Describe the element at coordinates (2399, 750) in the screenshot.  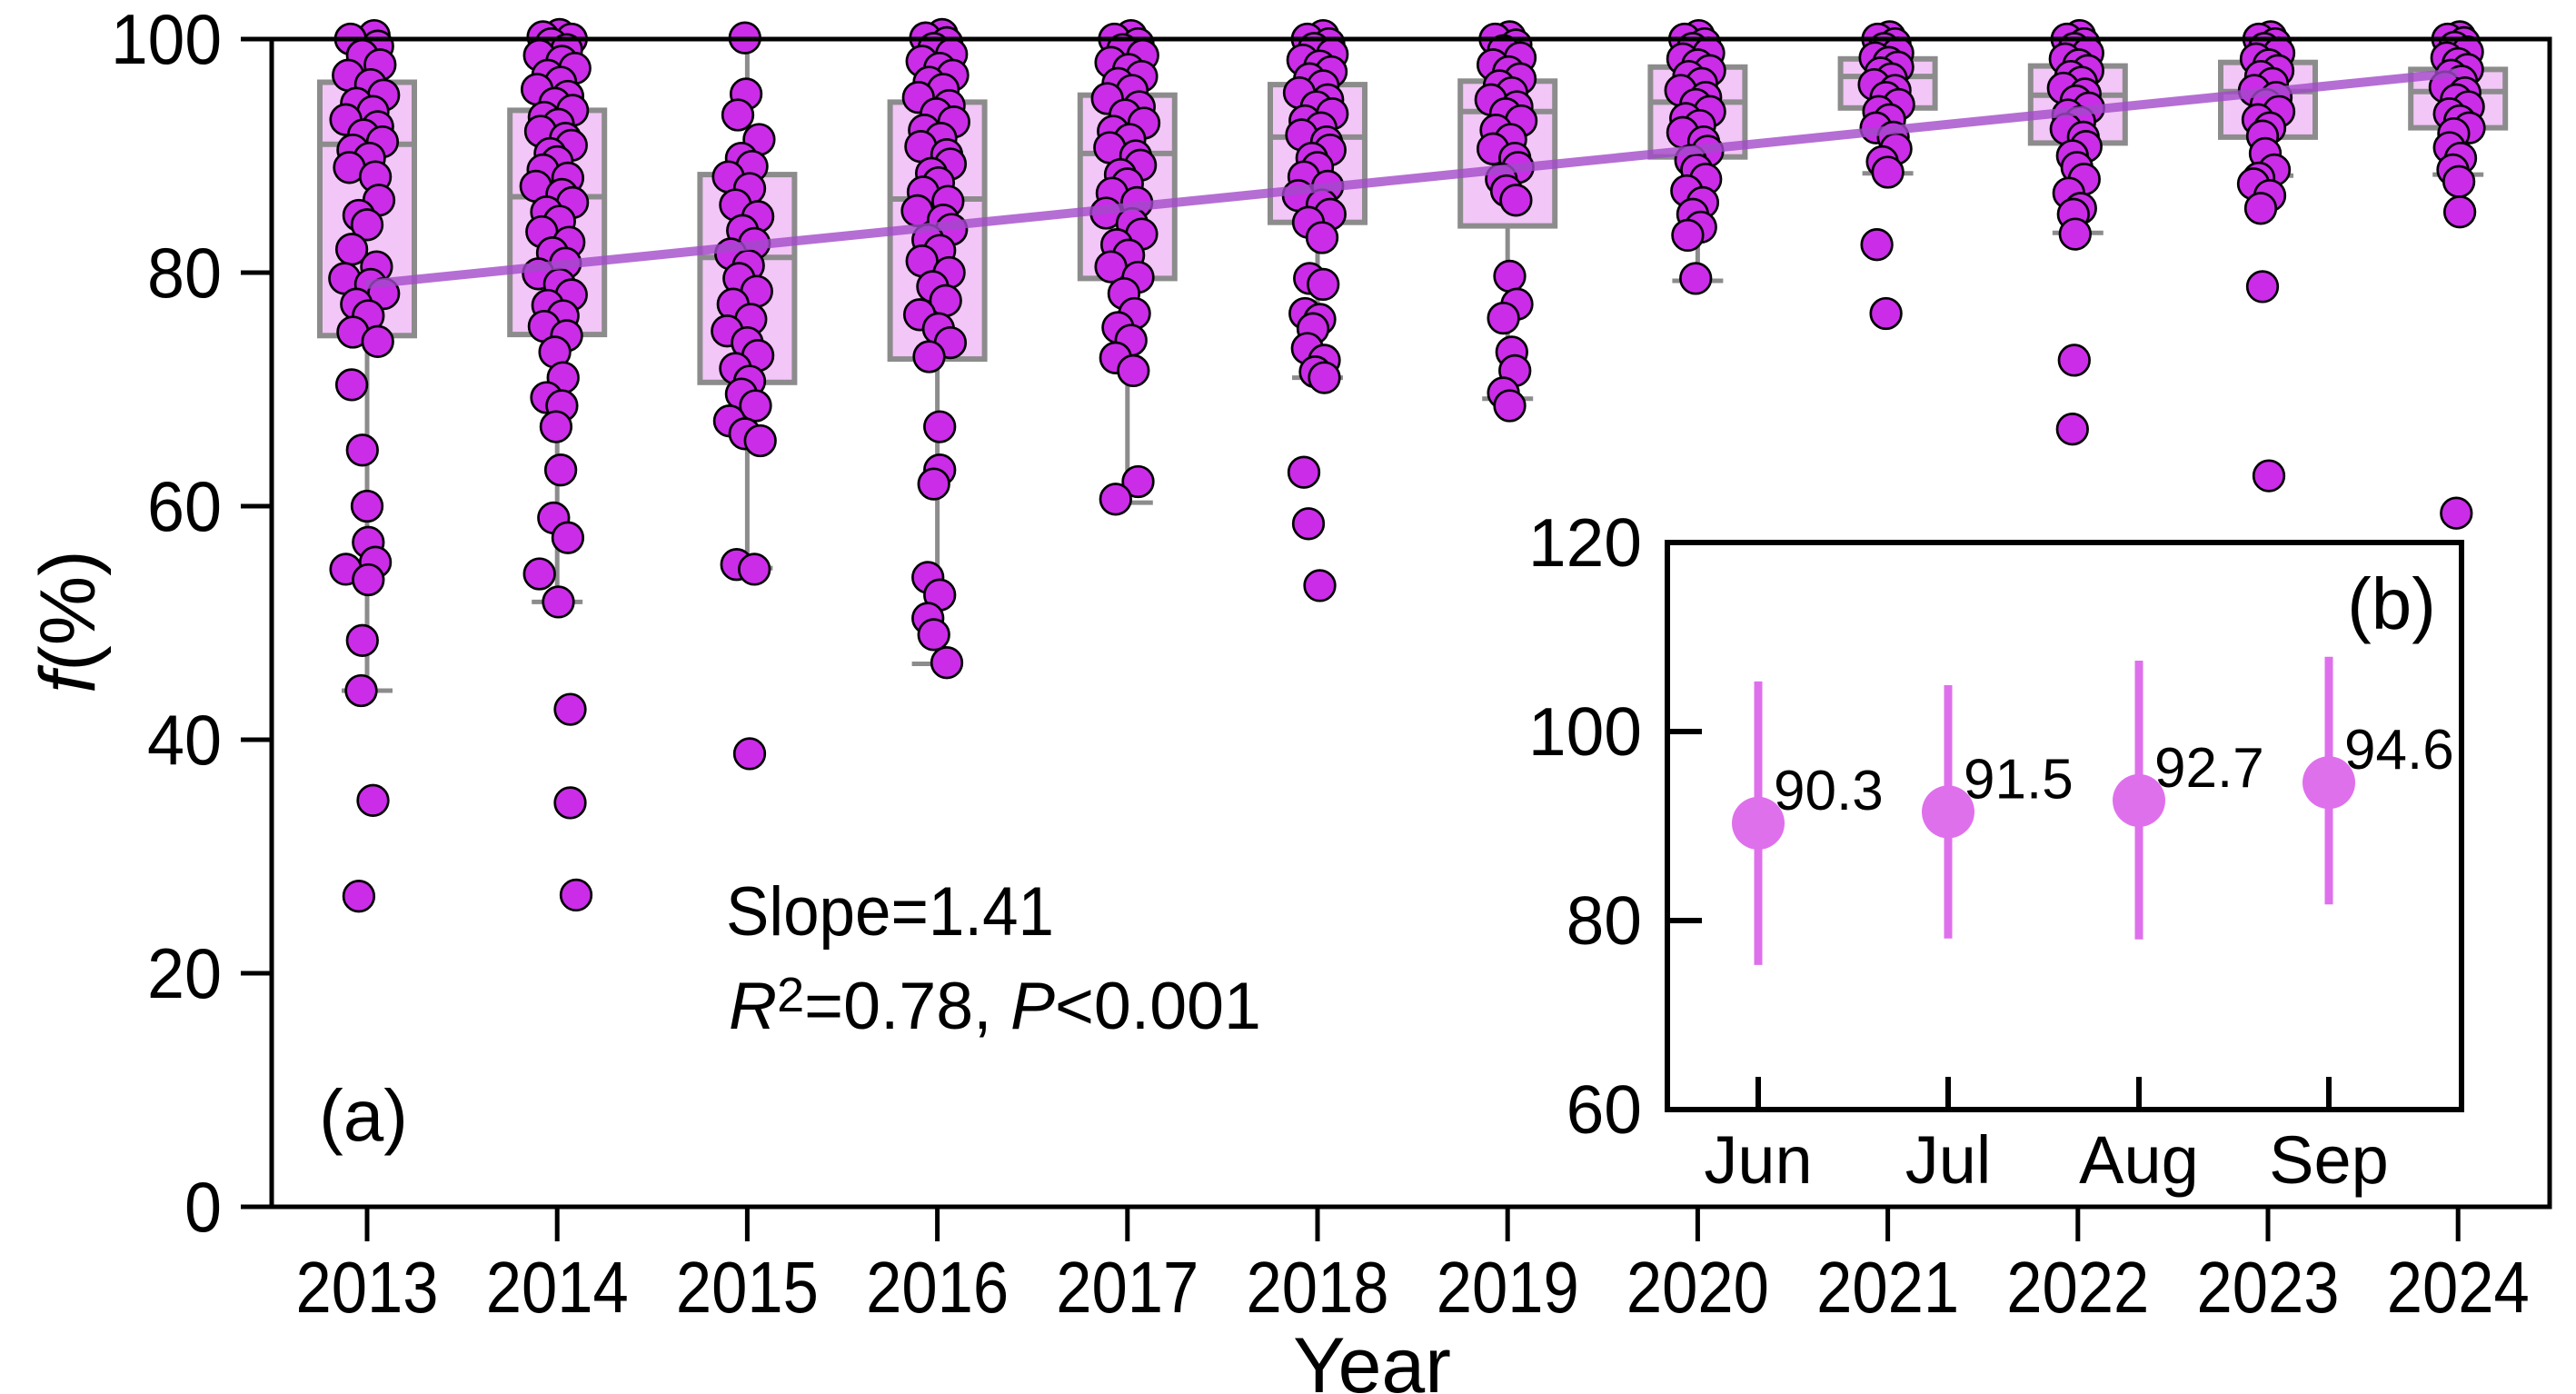
I see `svg-text: 94.6` at that location.